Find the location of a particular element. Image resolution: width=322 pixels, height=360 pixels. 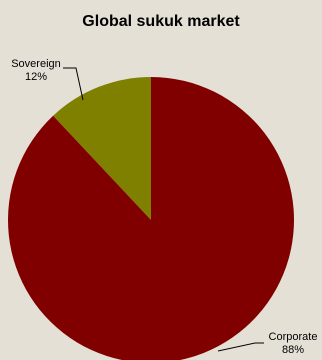

data-label-corporate-value: 88% is located at coordinates (293, 350).